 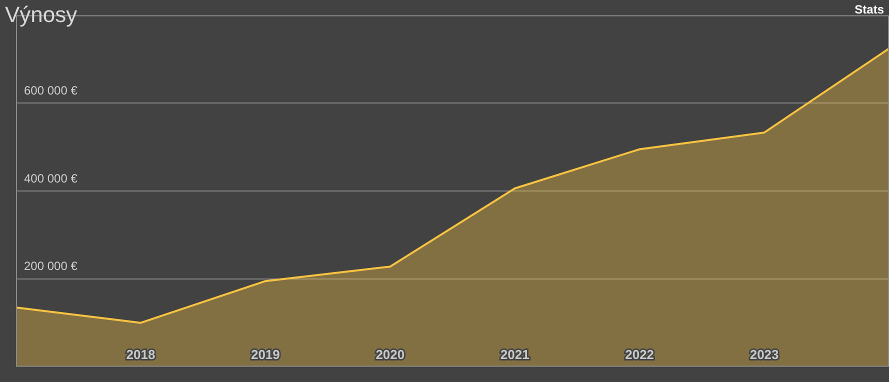 I want to click on x-tick-label: 2023, so click(x=764, y=354).